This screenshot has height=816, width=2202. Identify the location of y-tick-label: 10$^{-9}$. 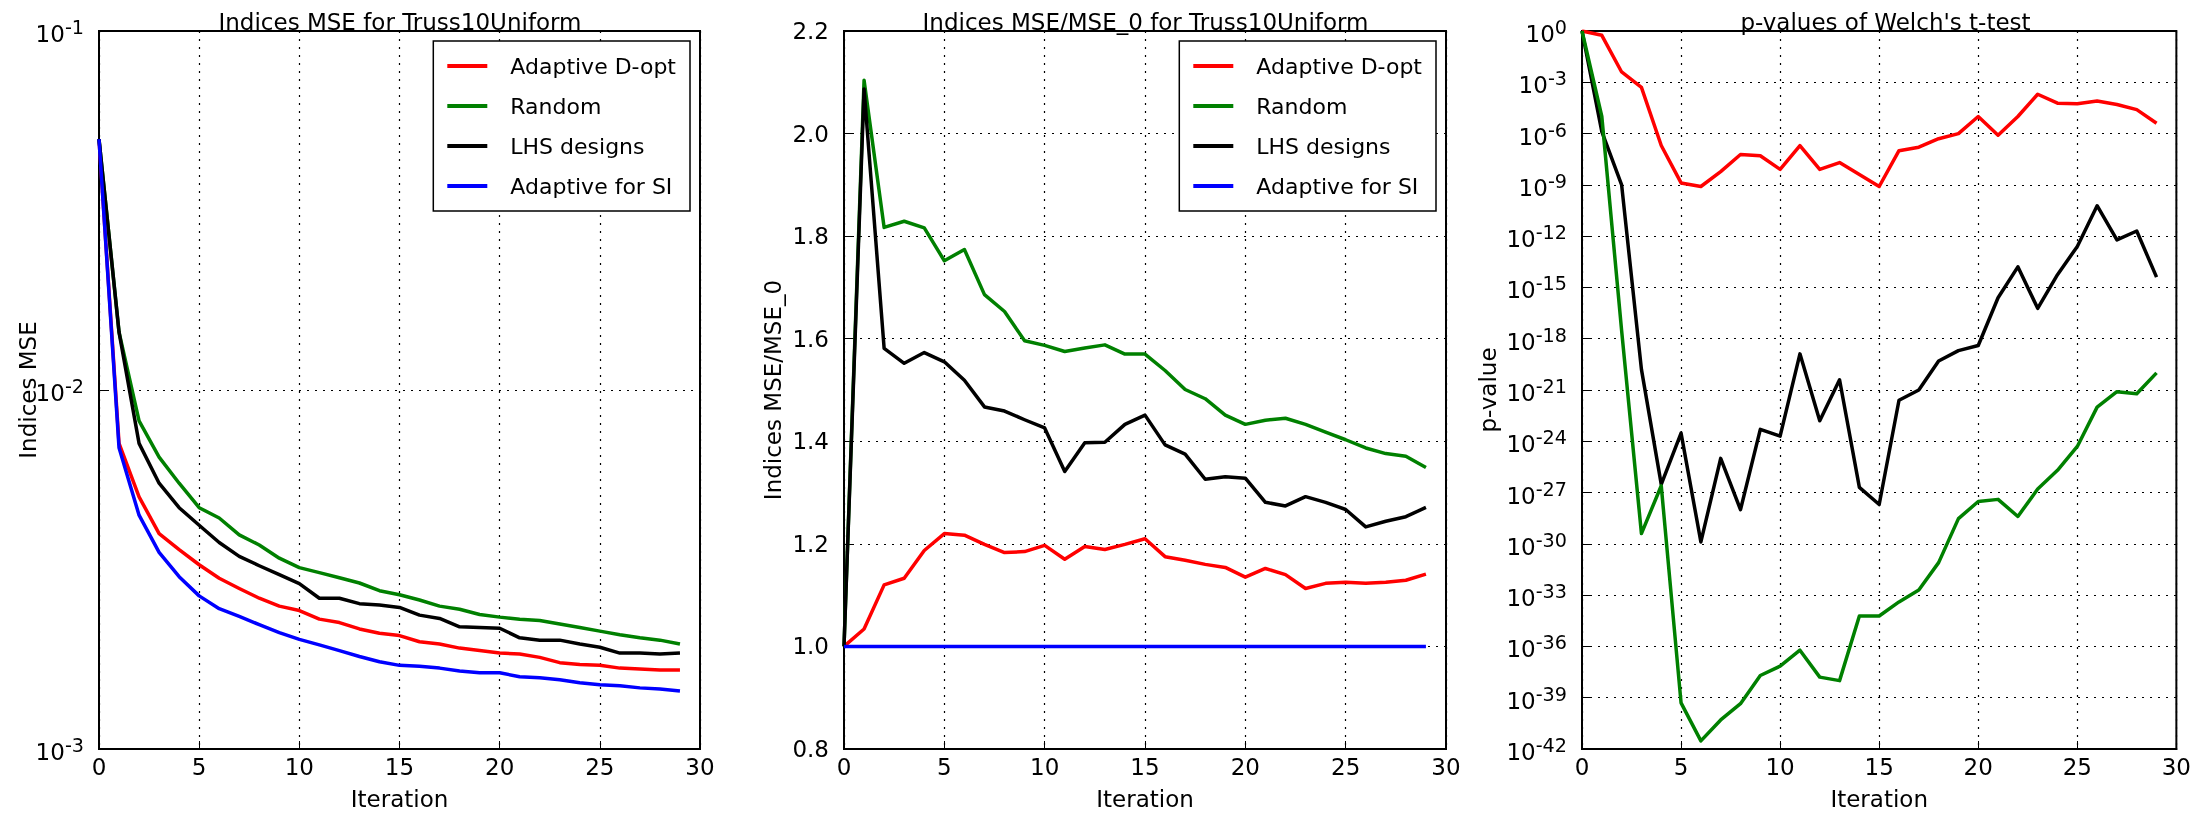
(1542, 185).